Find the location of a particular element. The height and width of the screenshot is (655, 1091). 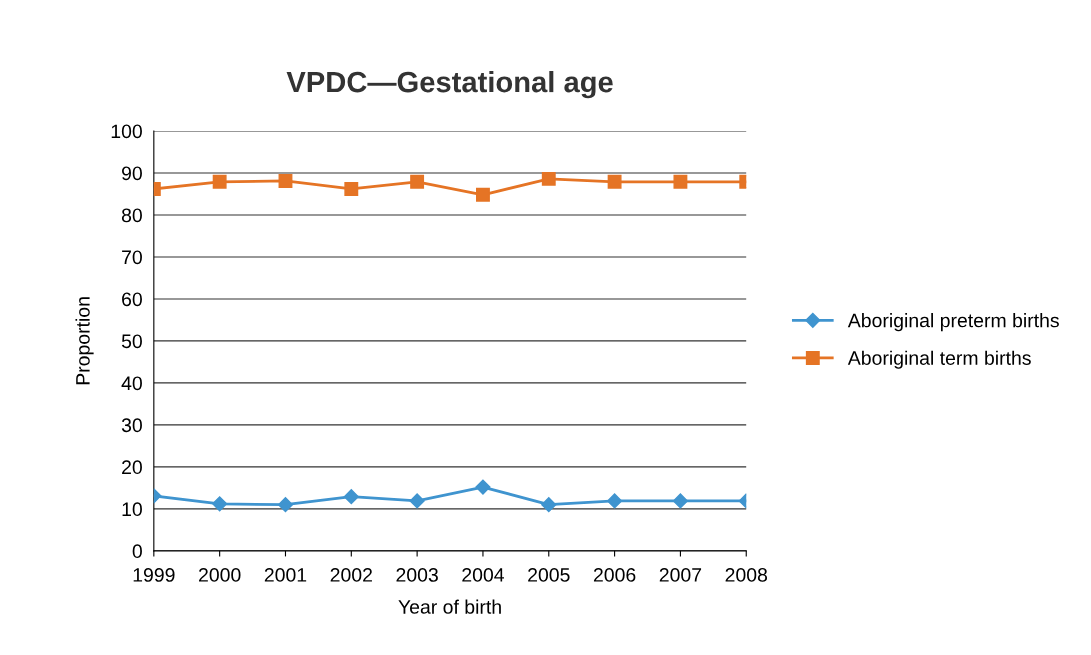

x-tick-label: 2001 is located at coordinates (285, 575).